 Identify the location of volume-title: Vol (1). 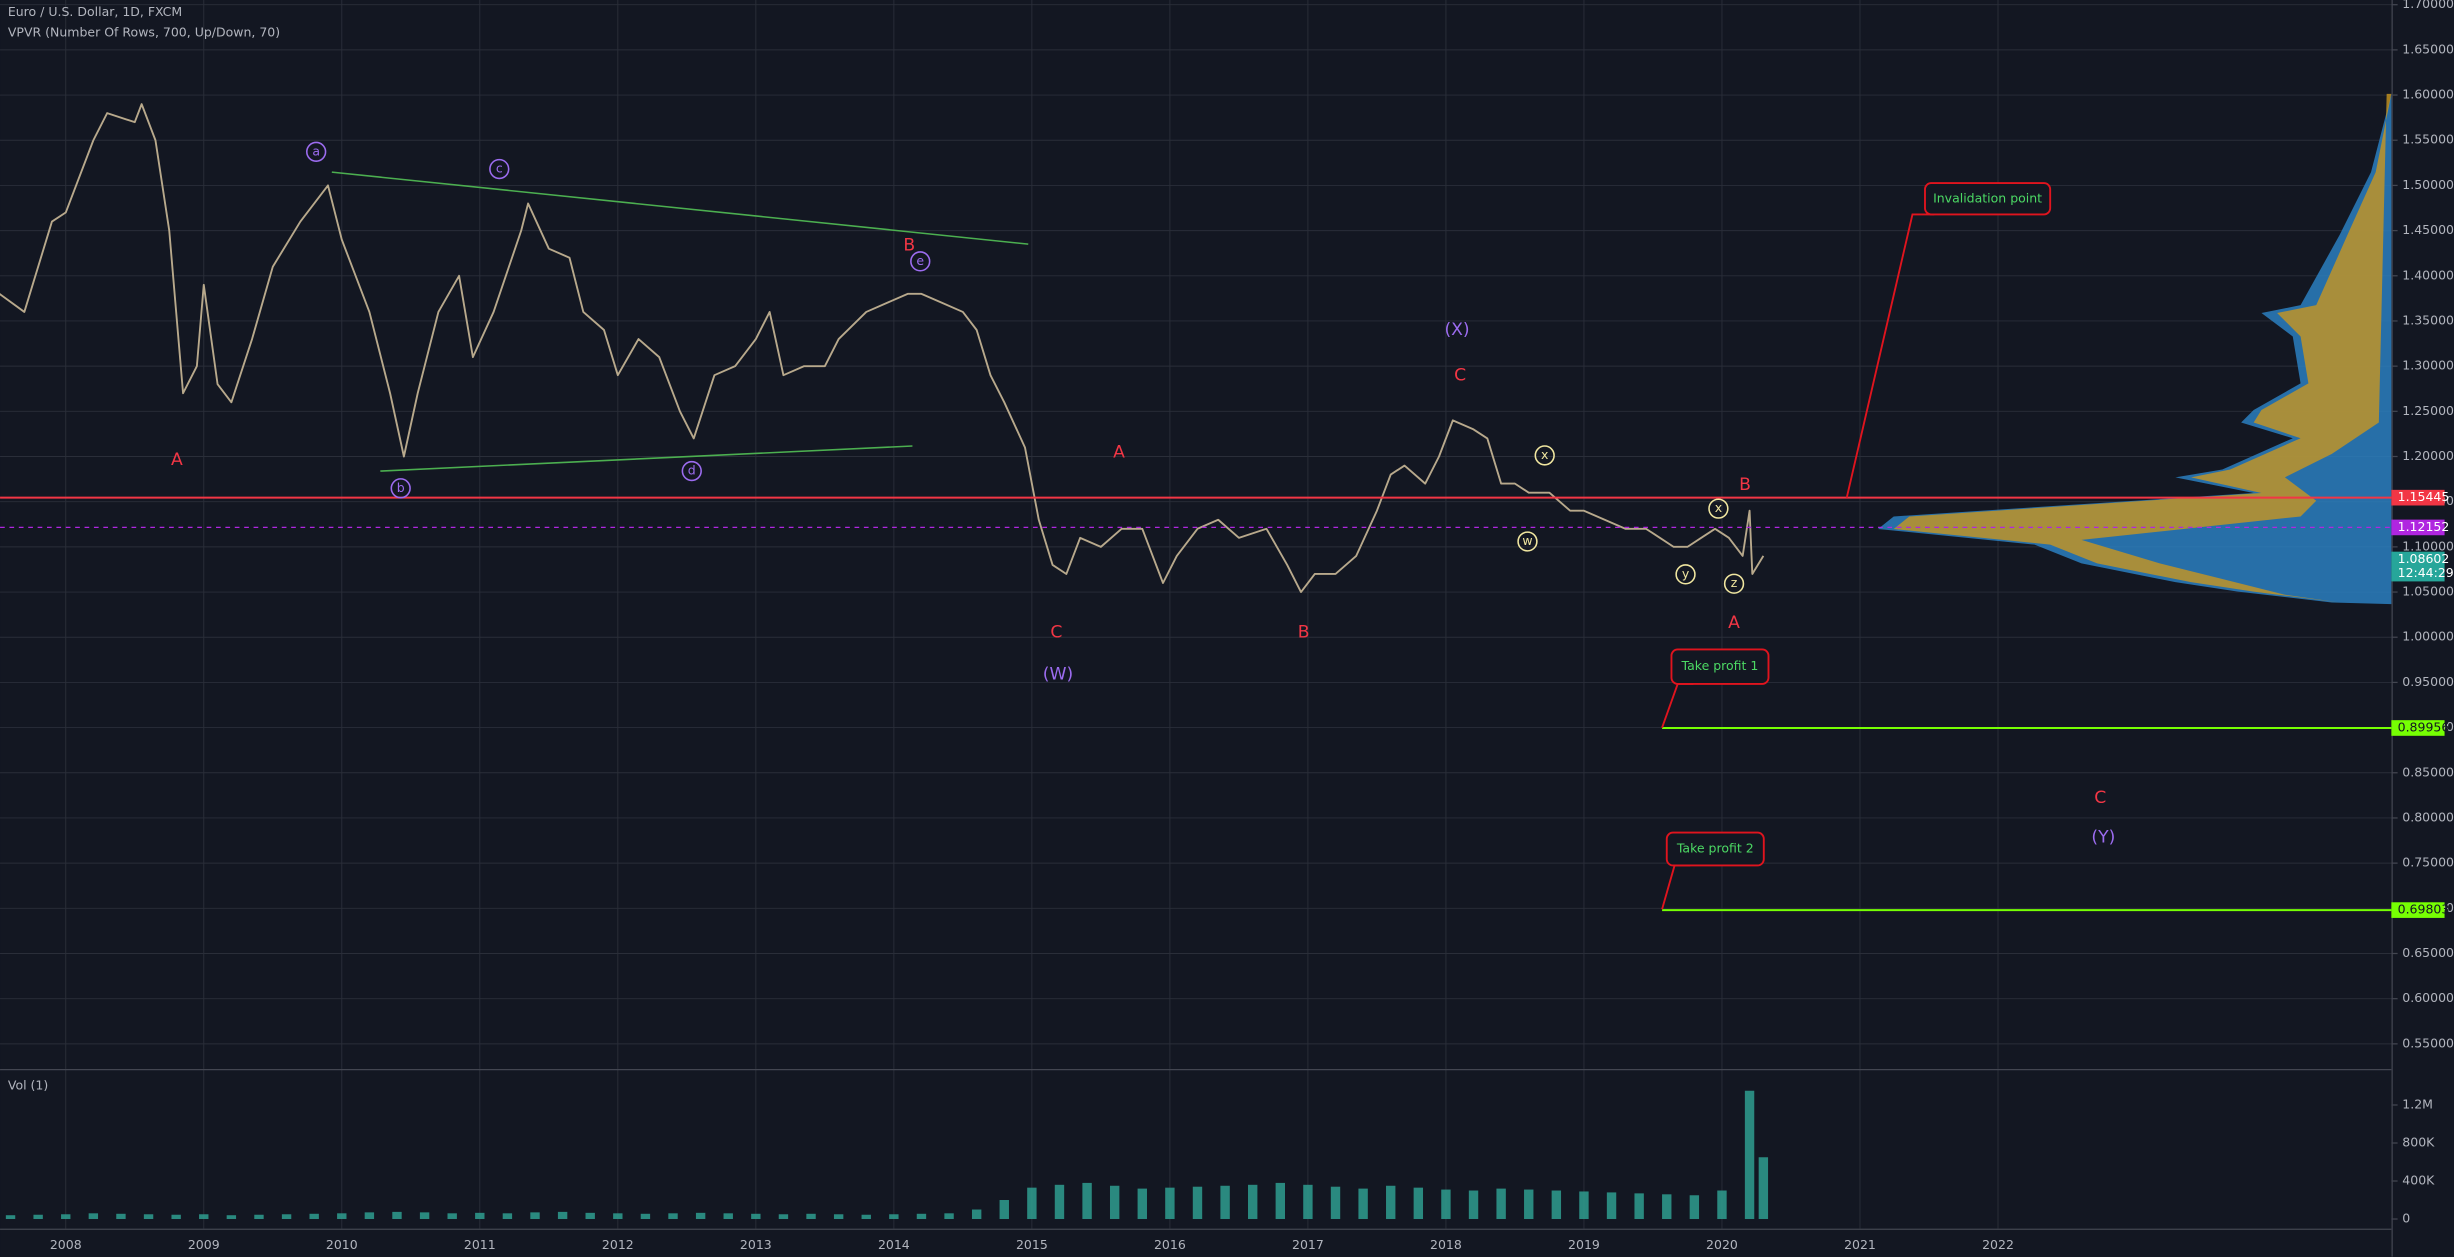
(28, 1085).